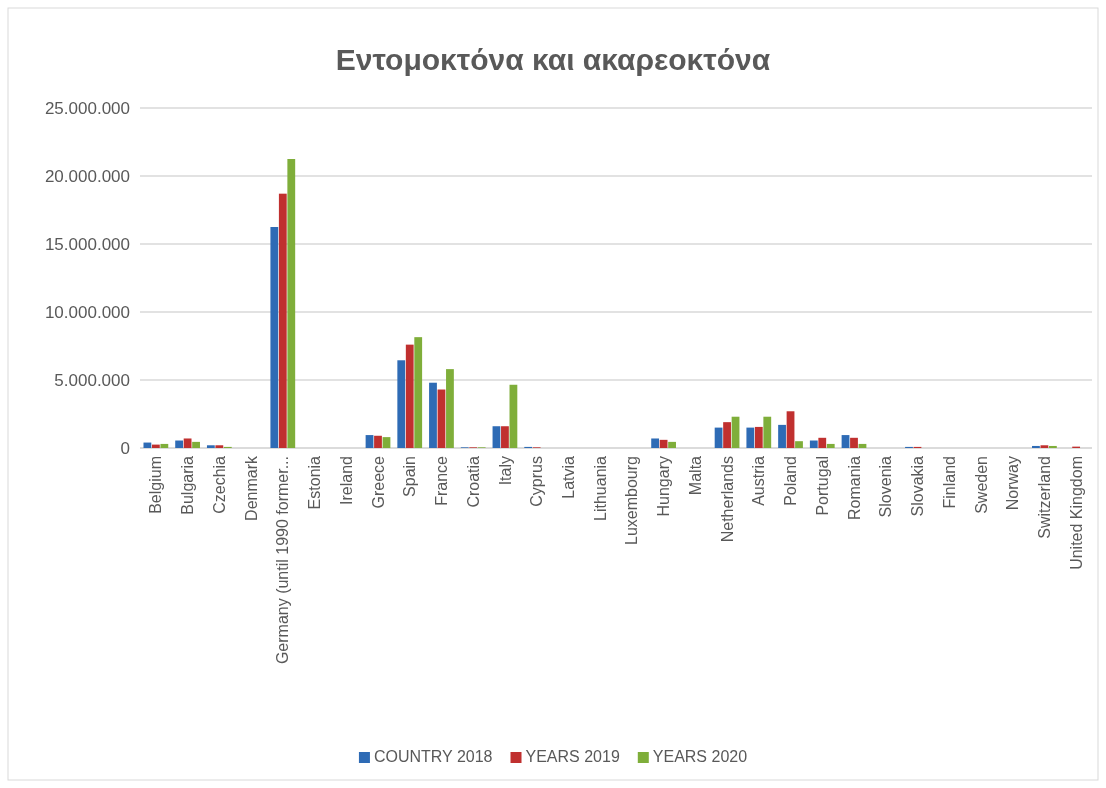 This screenshot has width=1106, height=788. I want to click on x-tick-label: Slovenia, so click(886, 486).